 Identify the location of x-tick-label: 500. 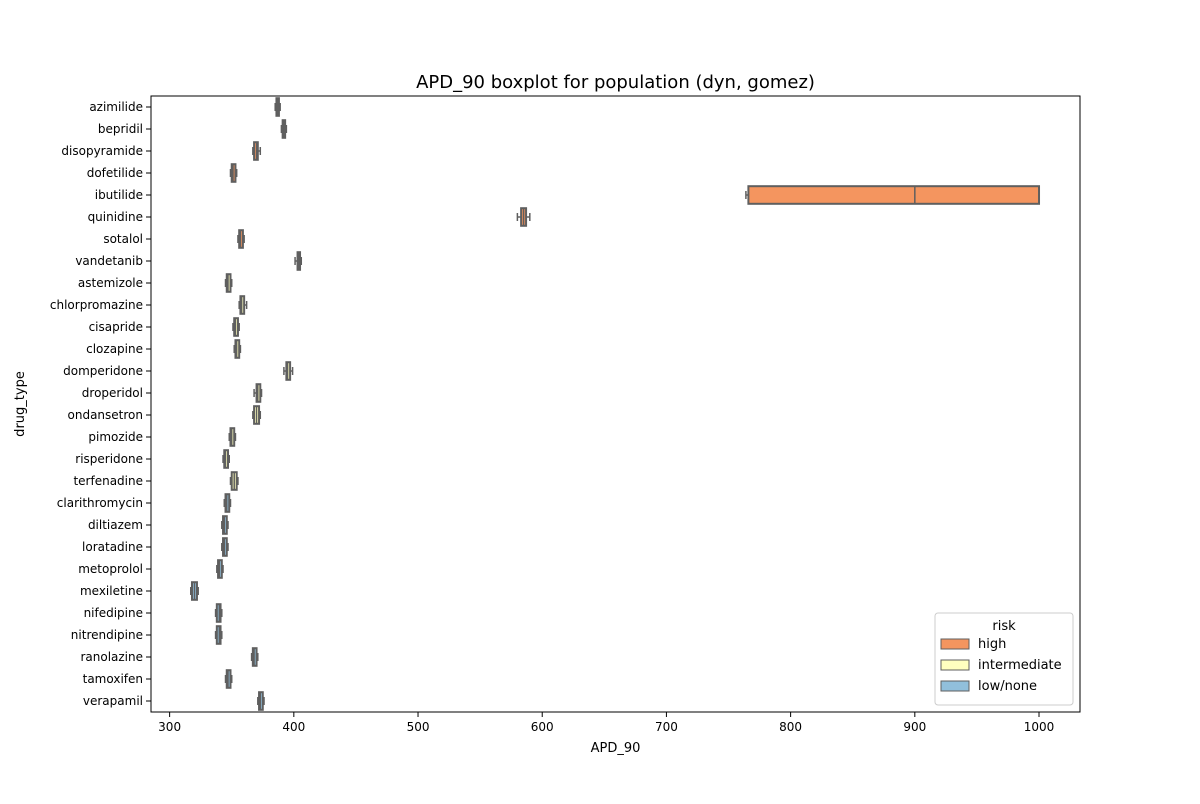
(418, 727).